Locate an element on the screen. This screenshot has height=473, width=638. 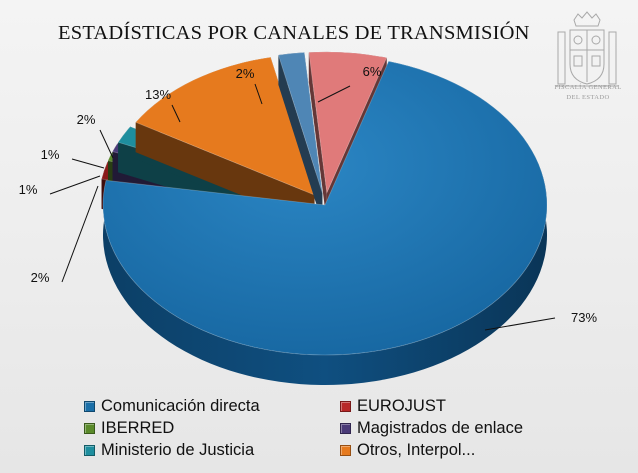
data-label: 13% is located at coordinates (158, 94).